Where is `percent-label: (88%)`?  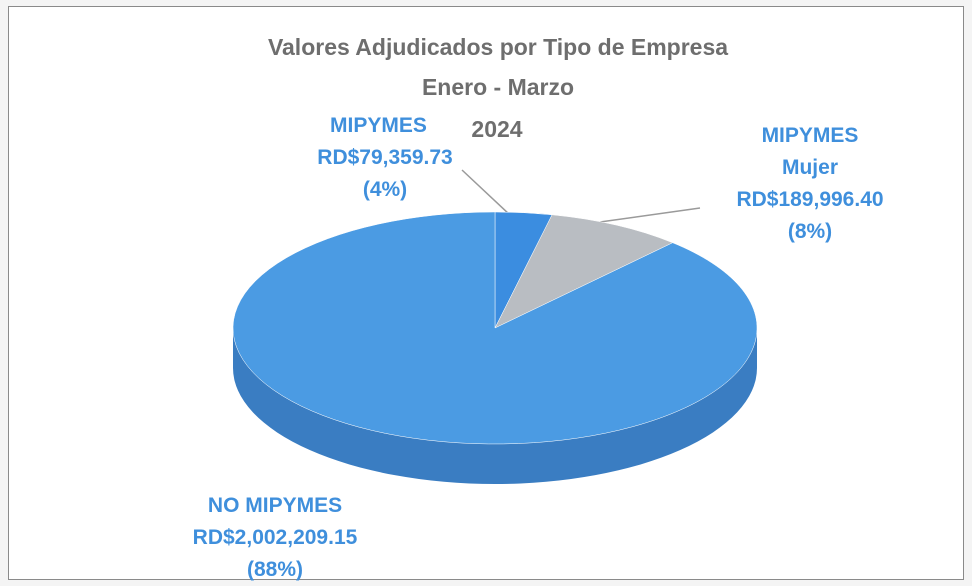 percent-label: (88%) is located at coordinates (275, 569).